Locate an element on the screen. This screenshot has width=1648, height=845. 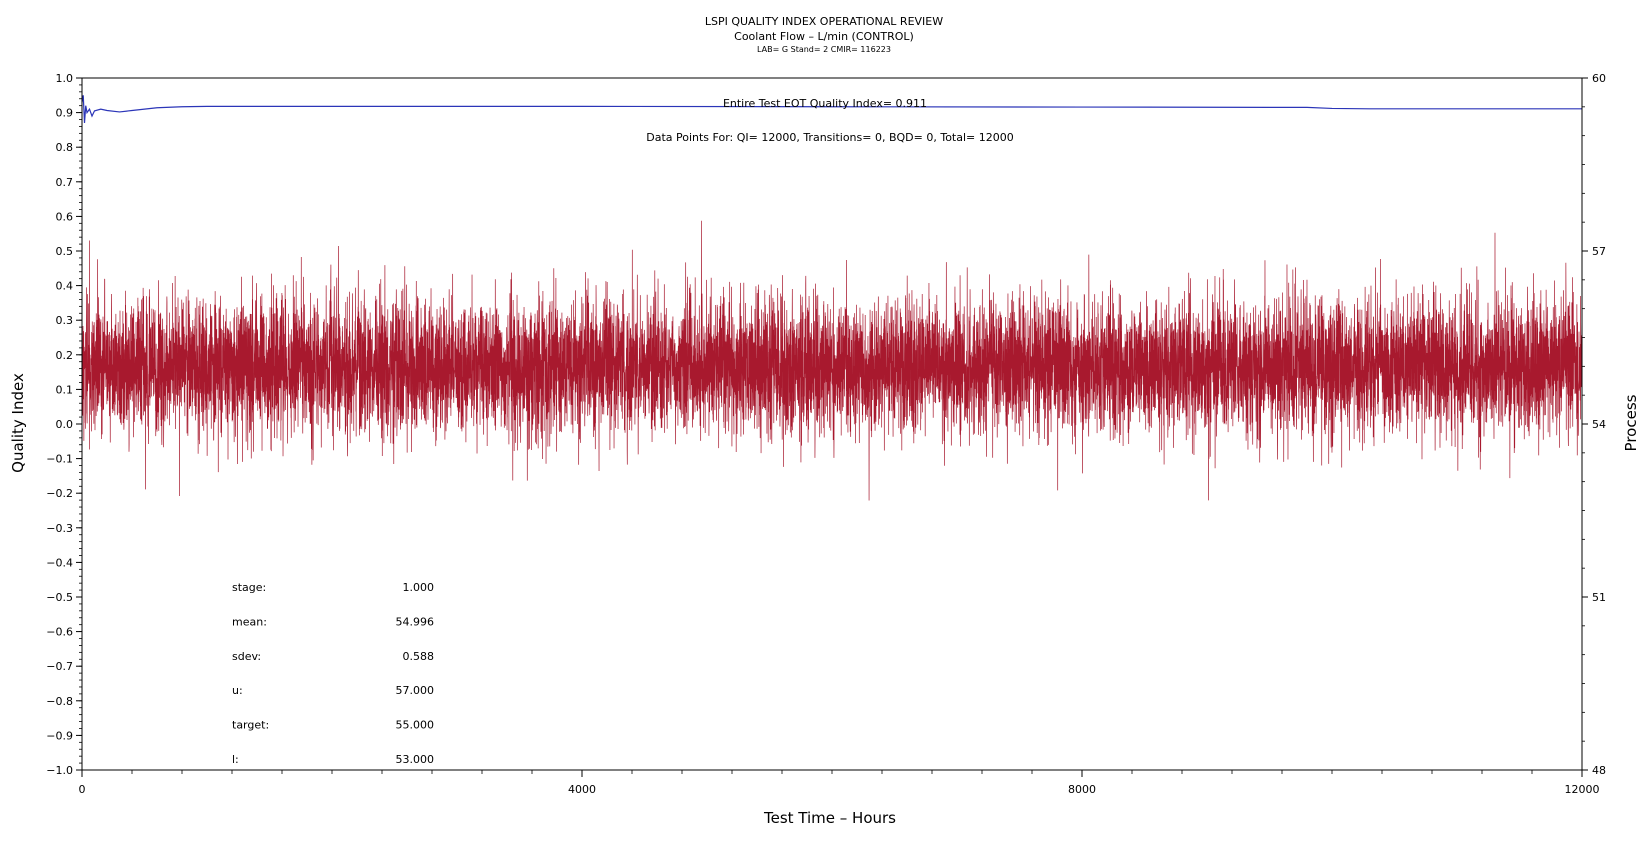
chart-meta-line: LAB= G Stand= 2 CMIR= 116223 is located at coordinates (824, 49).